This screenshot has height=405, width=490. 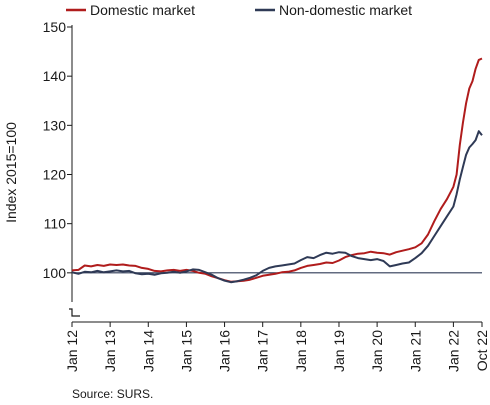 I want to click on x-tick-label: Jan 12, so click(x=72, y=351).